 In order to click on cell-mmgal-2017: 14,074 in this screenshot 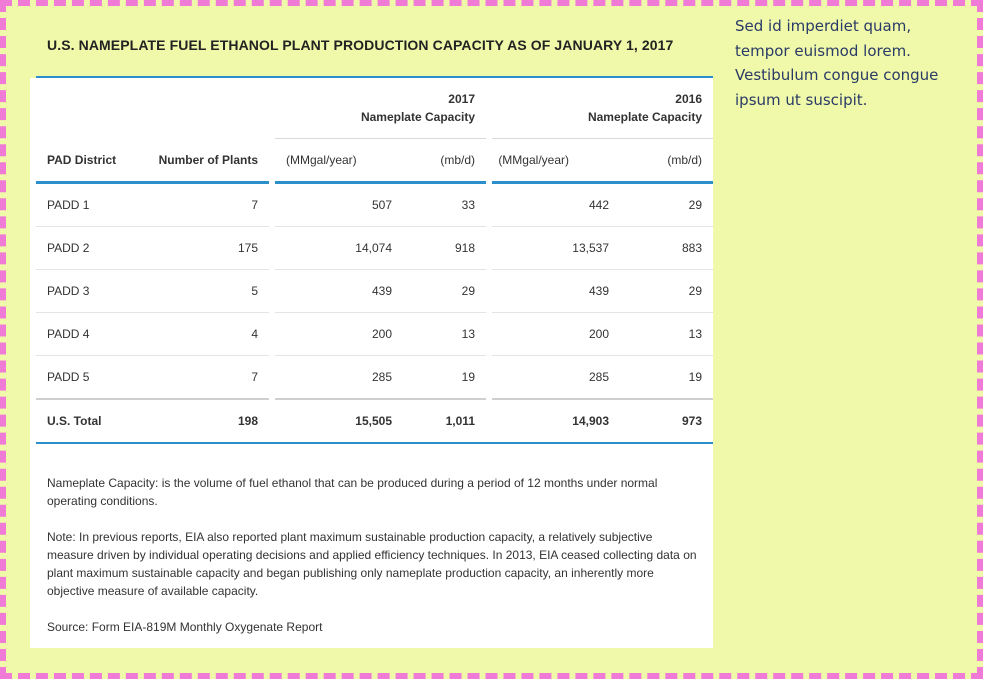, I will do `click(339, 248)`.